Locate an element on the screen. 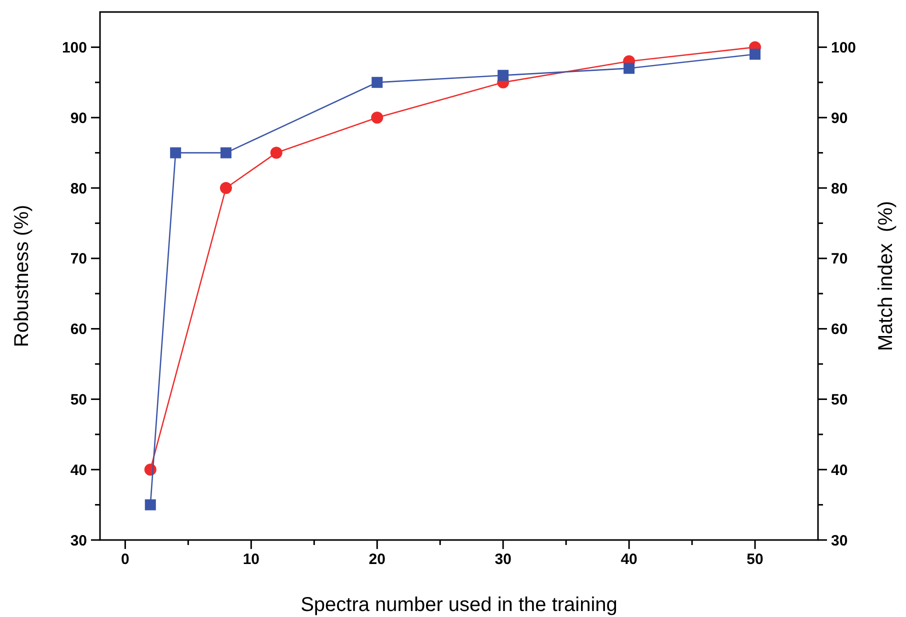 This screenshot has height=617, width=906. y-axis-title: Robustness (%) is located at coordinates (22, 276).